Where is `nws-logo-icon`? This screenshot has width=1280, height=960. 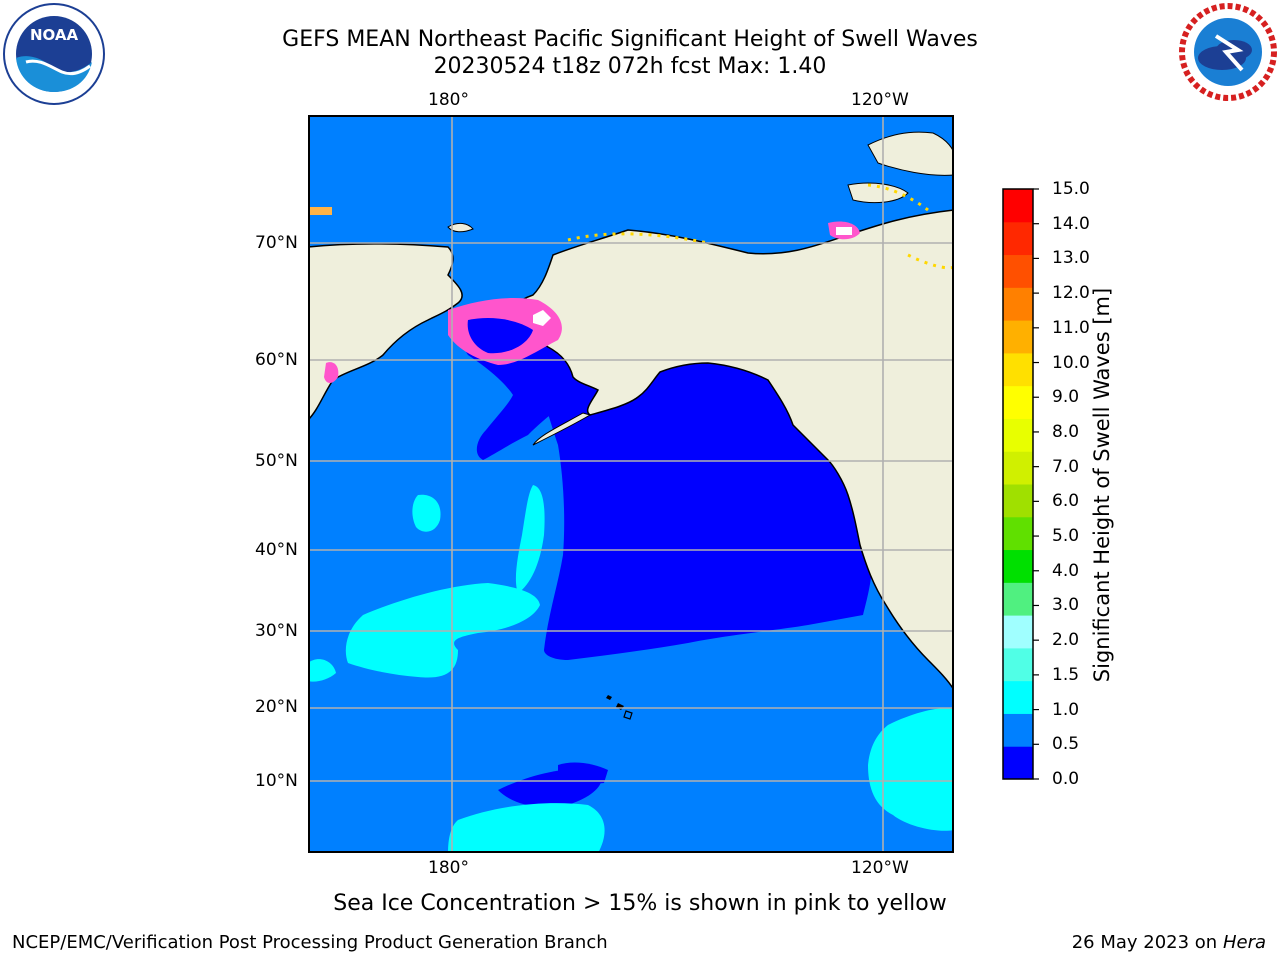 nws-logo-icon is located at coordinates (1228, 52).